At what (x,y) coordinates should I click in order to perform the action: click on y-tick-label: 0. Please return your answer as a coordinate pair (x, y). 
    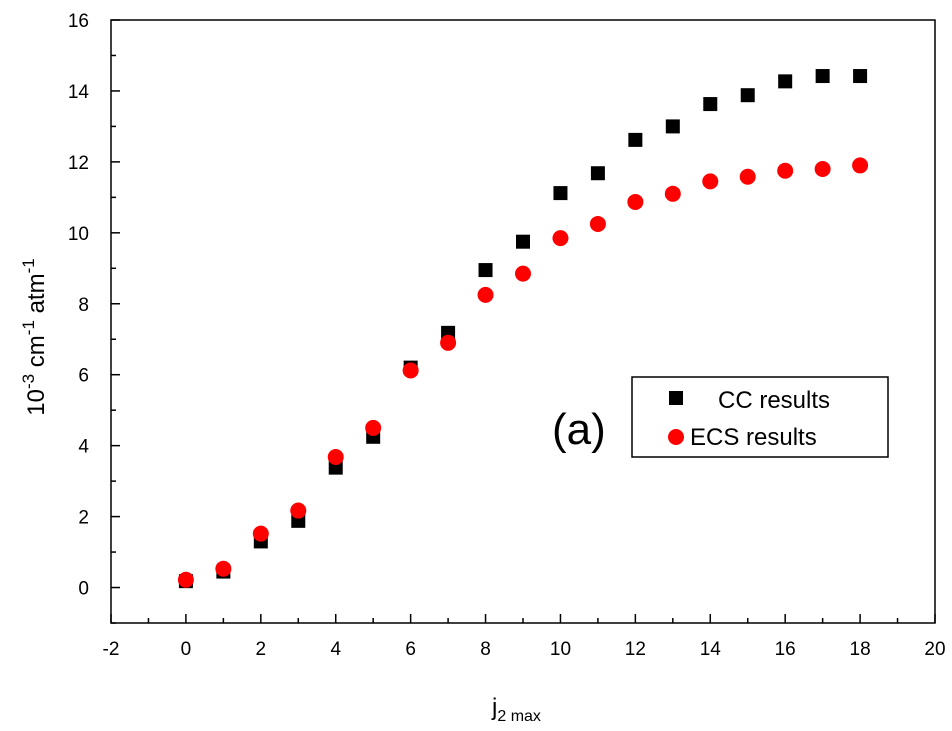
    Looking at the image, I should click on (83, 589).